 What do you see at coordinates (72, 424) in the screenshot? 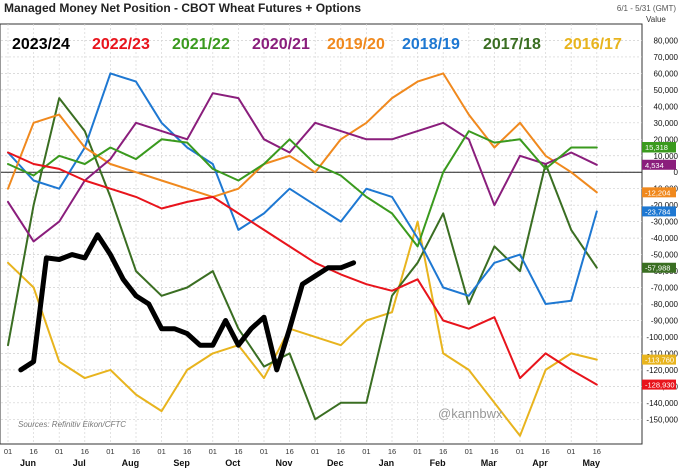
I see `source-note: Sources: Refinitiv Eikon/CFTC` at bounding box center [72, 424].